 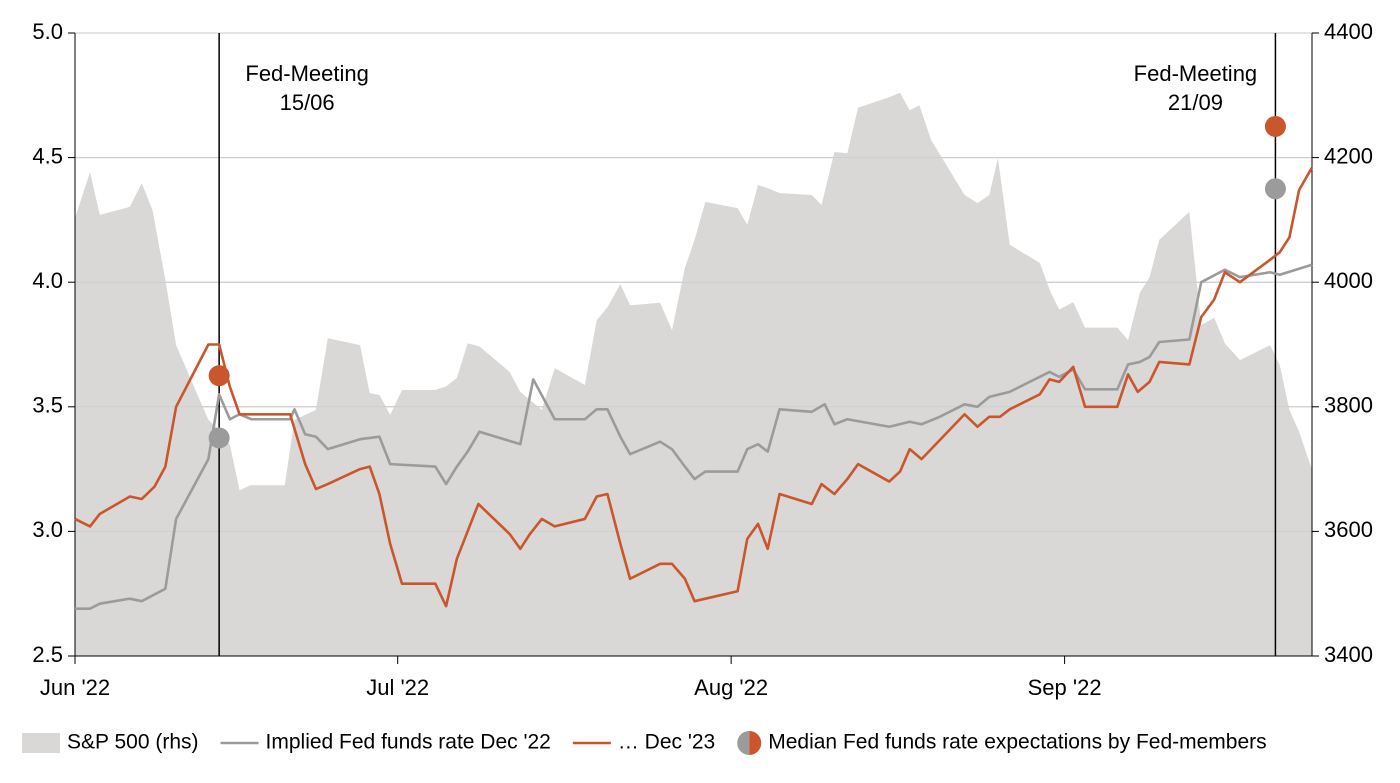 I want to click on y-tick-label: 3.0, so click(x=47, y=529).